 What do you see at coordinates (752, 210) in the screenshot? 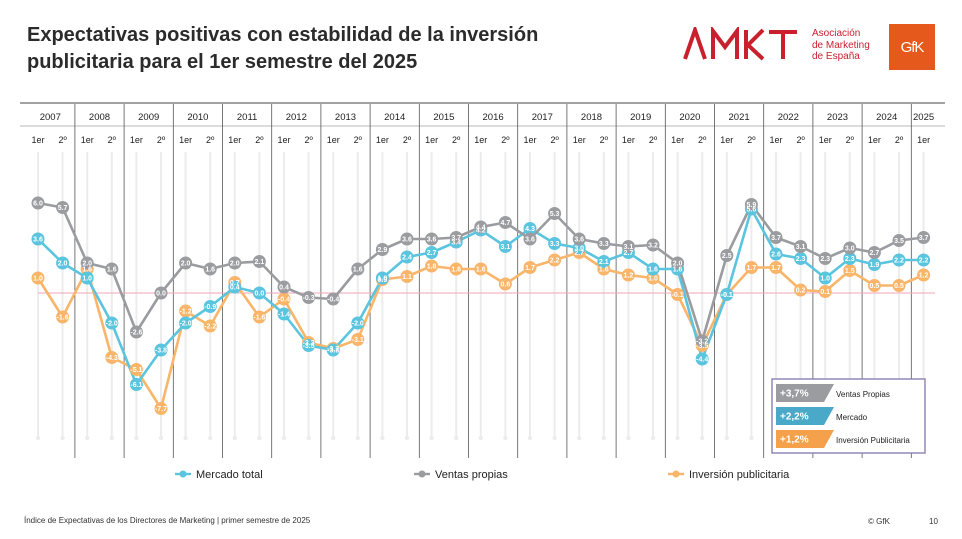
I see `data-label: 5.6` at bounding box center [752, 210].